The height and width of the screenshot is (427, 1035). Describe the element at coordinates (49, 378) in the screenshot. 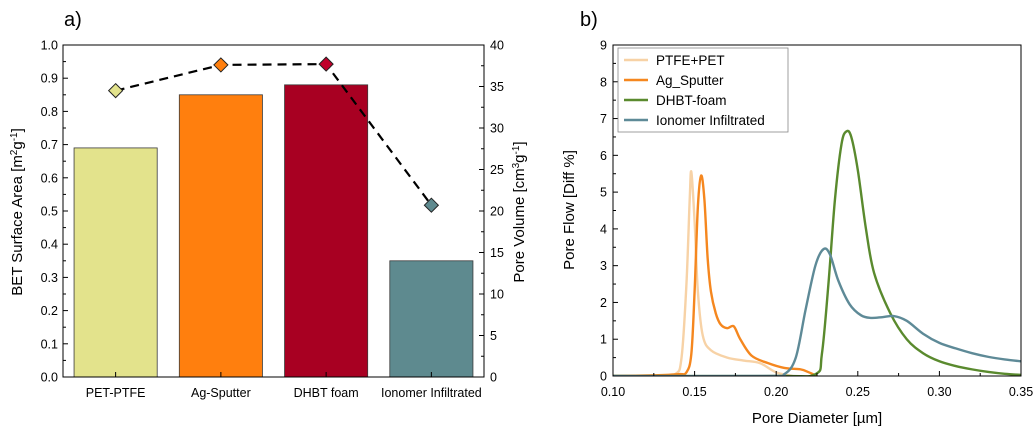

I see `y-tick-label: 0.0` at that location.